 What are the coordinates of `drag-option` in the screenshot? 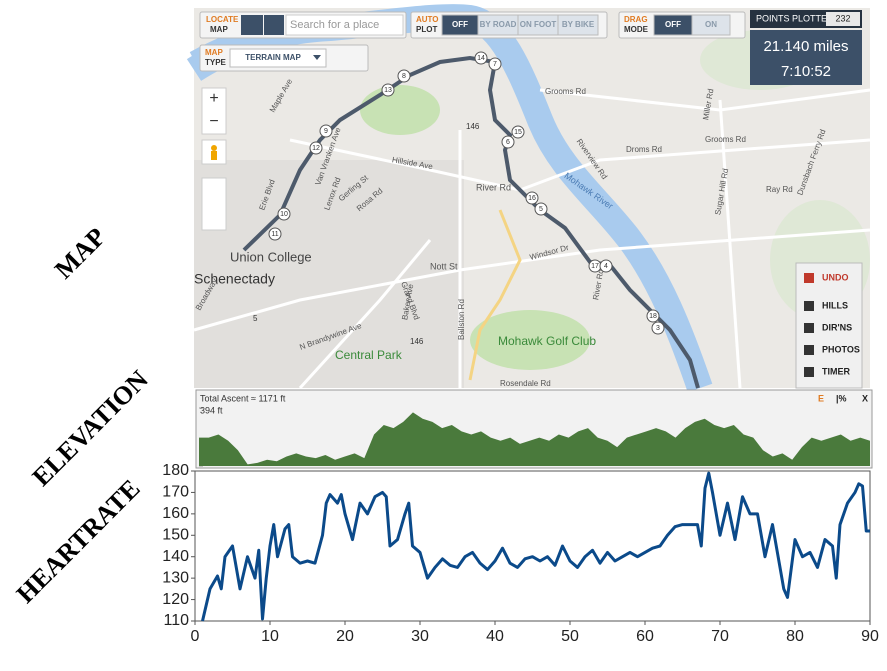 It's located at (711, 25).